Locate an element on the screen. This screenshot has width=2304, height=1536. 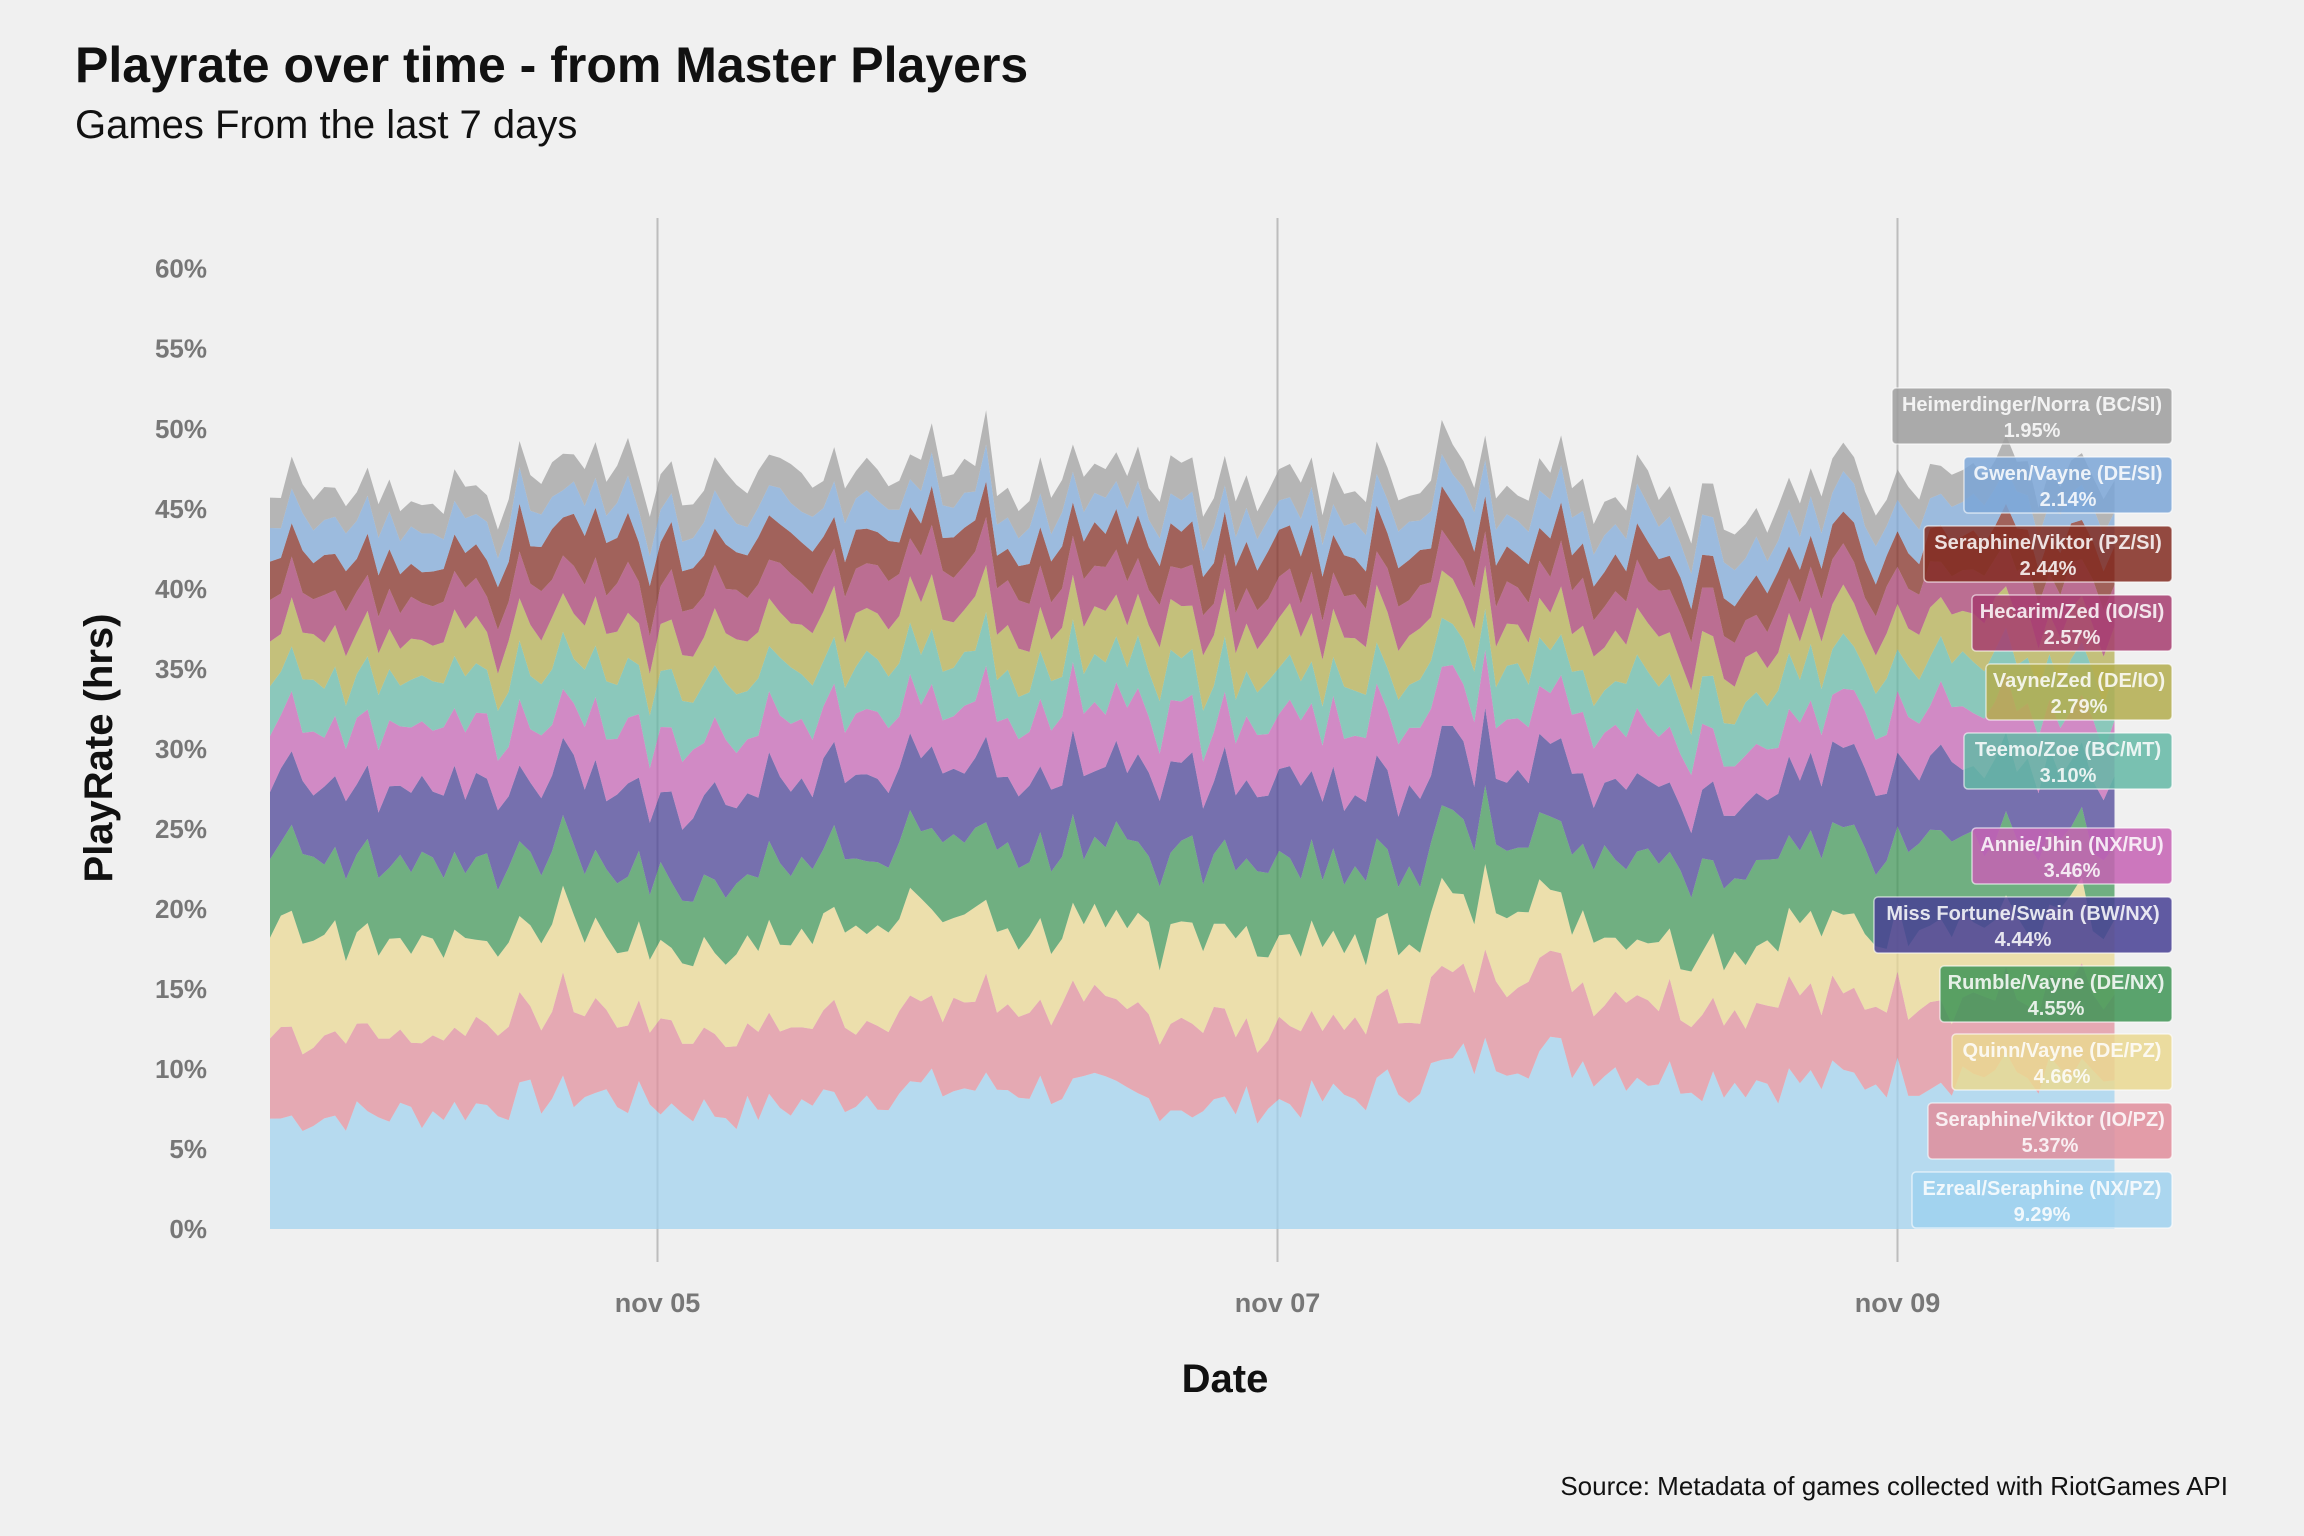
series-label-name-0: Ezreal/Seraphine (NX/PZ) is located at coordinates (2042, 1189).